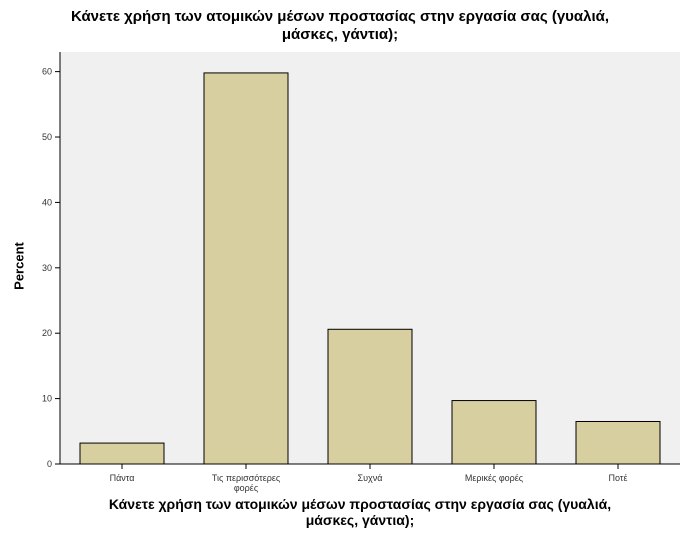 The height and width of the screenshot is (542, 680). What do you see at coordinates (47, 399) in the screenshot?
I see `y-tick-label: 10` at bounding box center [47, 399].